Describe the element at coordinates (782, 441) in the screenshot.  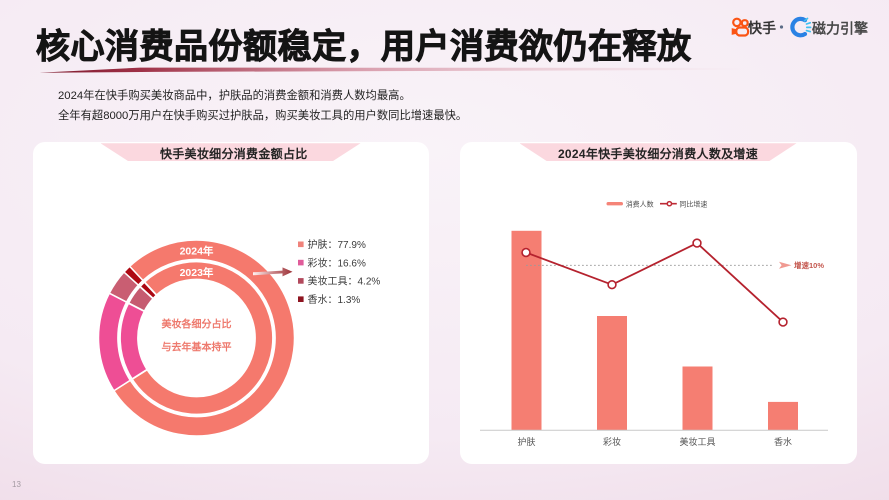
I see `svg-text: 香水` at that location.